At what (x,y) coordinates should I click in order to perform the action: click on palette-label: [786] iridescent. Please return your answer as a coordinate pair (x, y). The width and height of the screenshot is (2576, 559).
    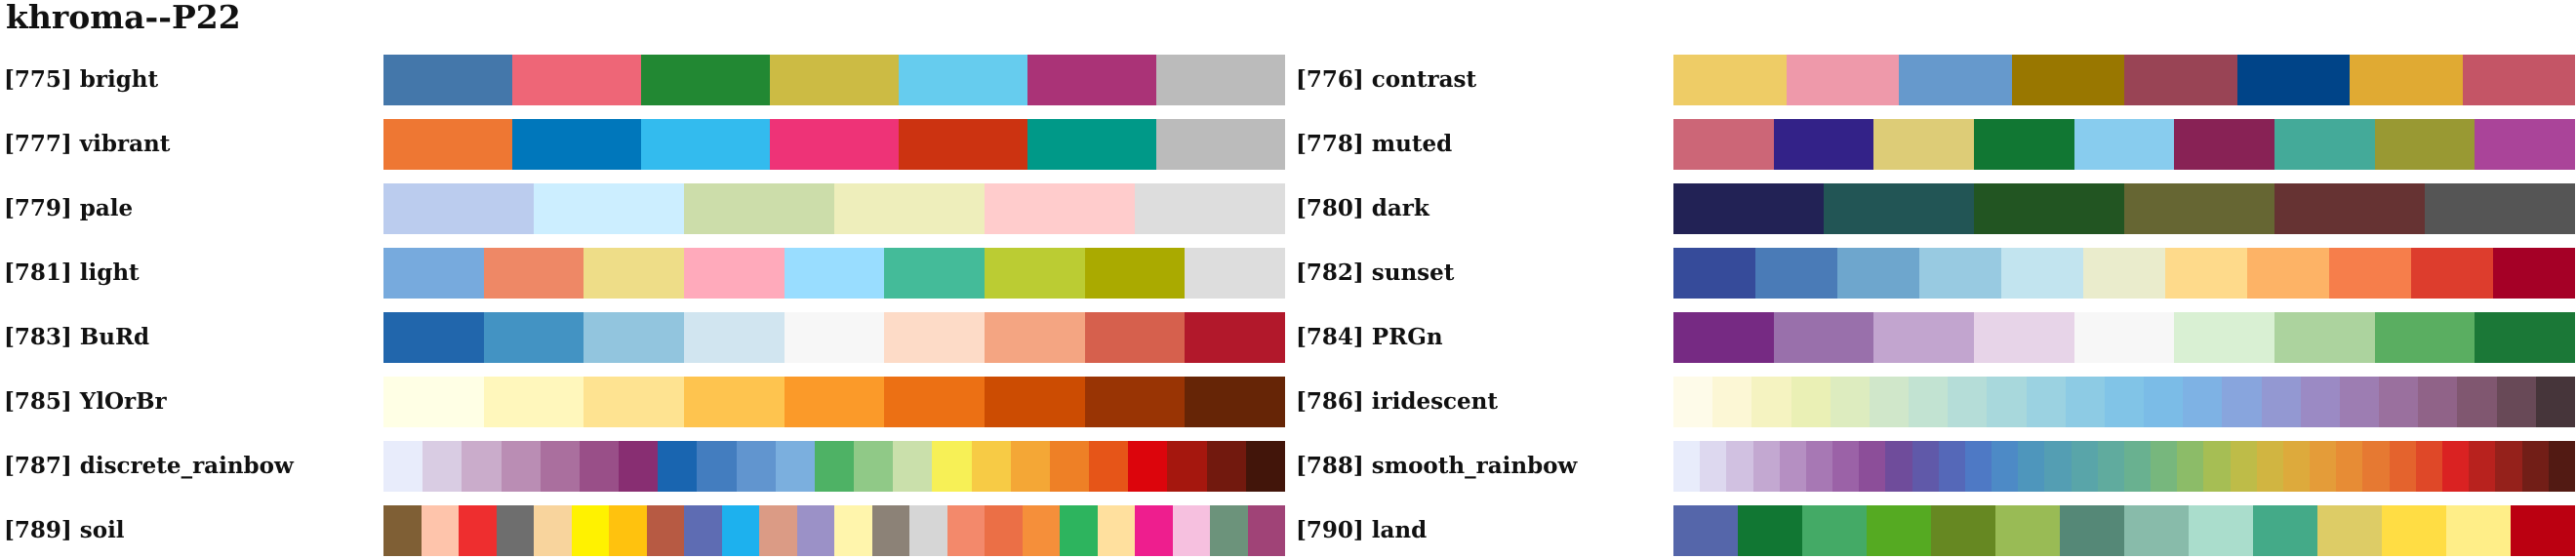
    Looking at the image, I should click on (1397, 401).